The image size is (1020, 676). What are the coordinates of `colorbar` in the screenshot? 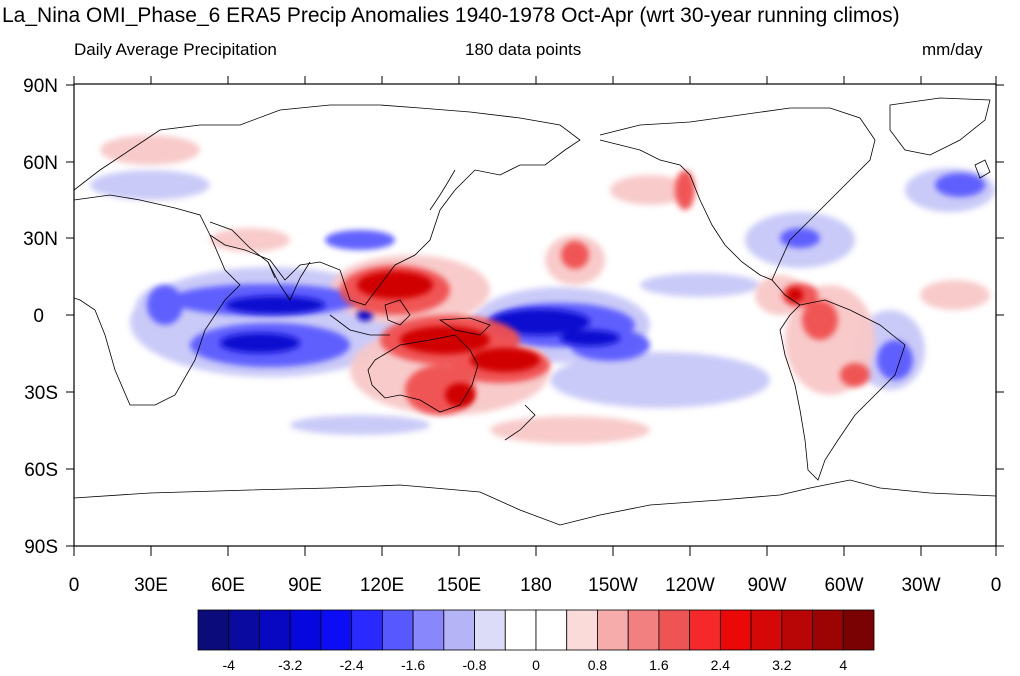 It's located at (536, 630).